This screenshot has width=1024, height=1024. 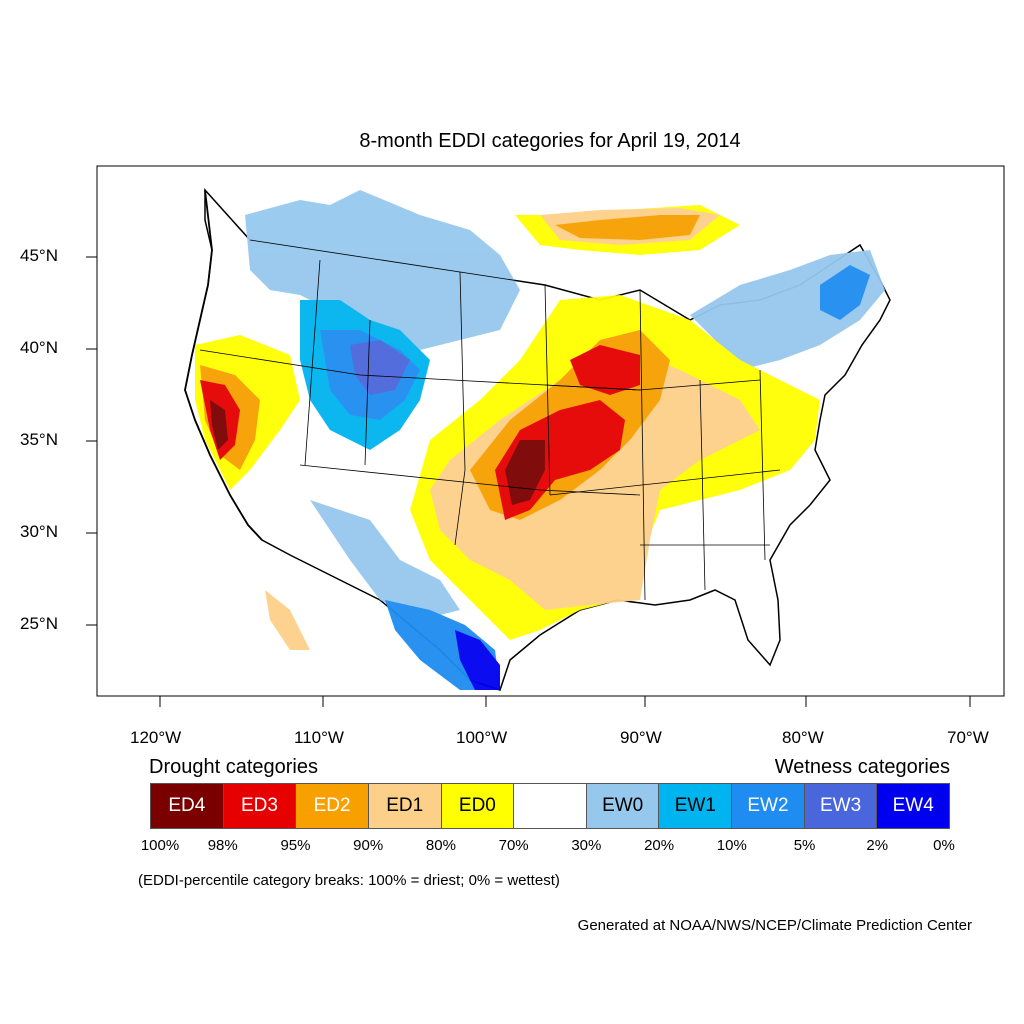 I want to click on lat-label-30: 30°N, so click(x=39, y=531).